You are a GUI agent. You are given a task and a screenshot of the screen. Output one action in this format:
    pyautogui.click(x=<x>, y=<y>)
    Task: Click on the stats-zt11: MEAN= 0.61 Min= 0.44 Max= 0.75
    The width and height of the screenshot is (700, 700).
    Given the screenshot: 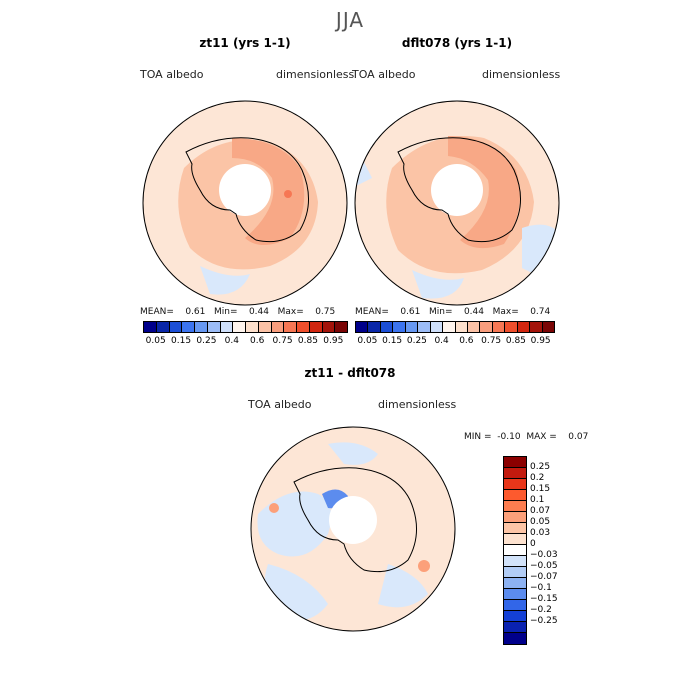 What is the action you would take?
    pyautogui.click(x=237, y=312)
    